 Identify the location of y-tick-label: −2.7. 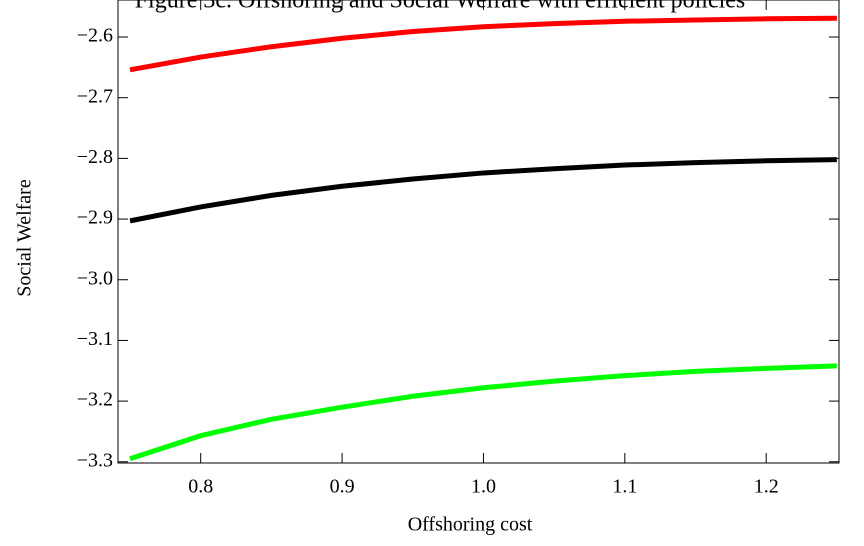
(95, 96).